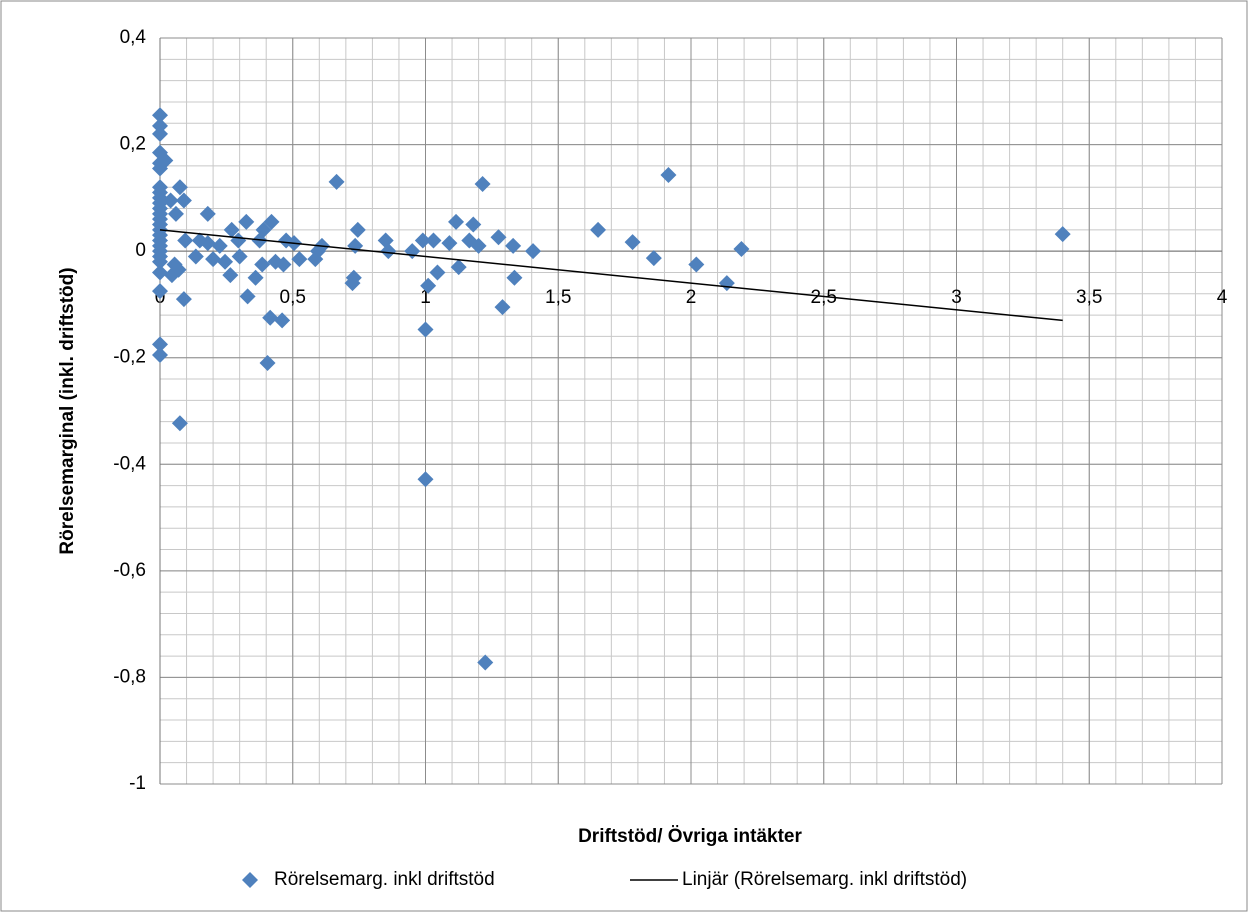 The height and width of the screenshot is (918, 1249). What do you see at coordinates (425, 297) in the screenshot?
I see `x-tick-label: 1` at bounding box center [425, 297].